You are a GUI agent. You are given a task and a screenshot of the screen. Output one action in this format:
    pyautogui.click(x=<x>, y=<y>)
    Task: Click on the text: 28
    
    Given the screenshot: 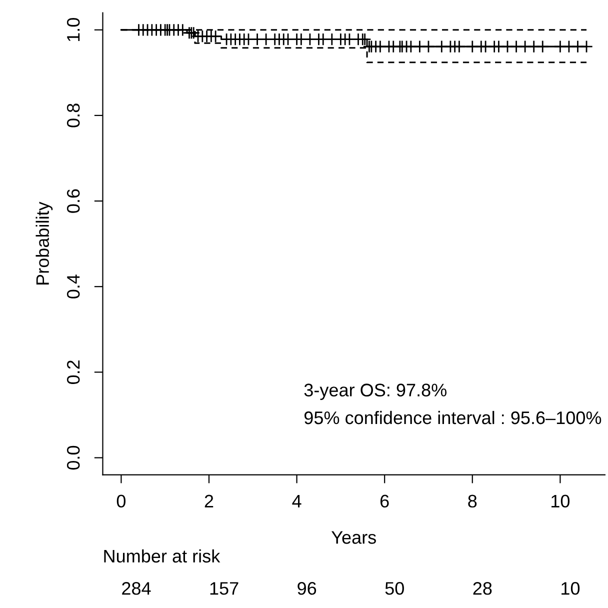 What is the action you would take?
    pyautogui.click(x=482, y=588)
    